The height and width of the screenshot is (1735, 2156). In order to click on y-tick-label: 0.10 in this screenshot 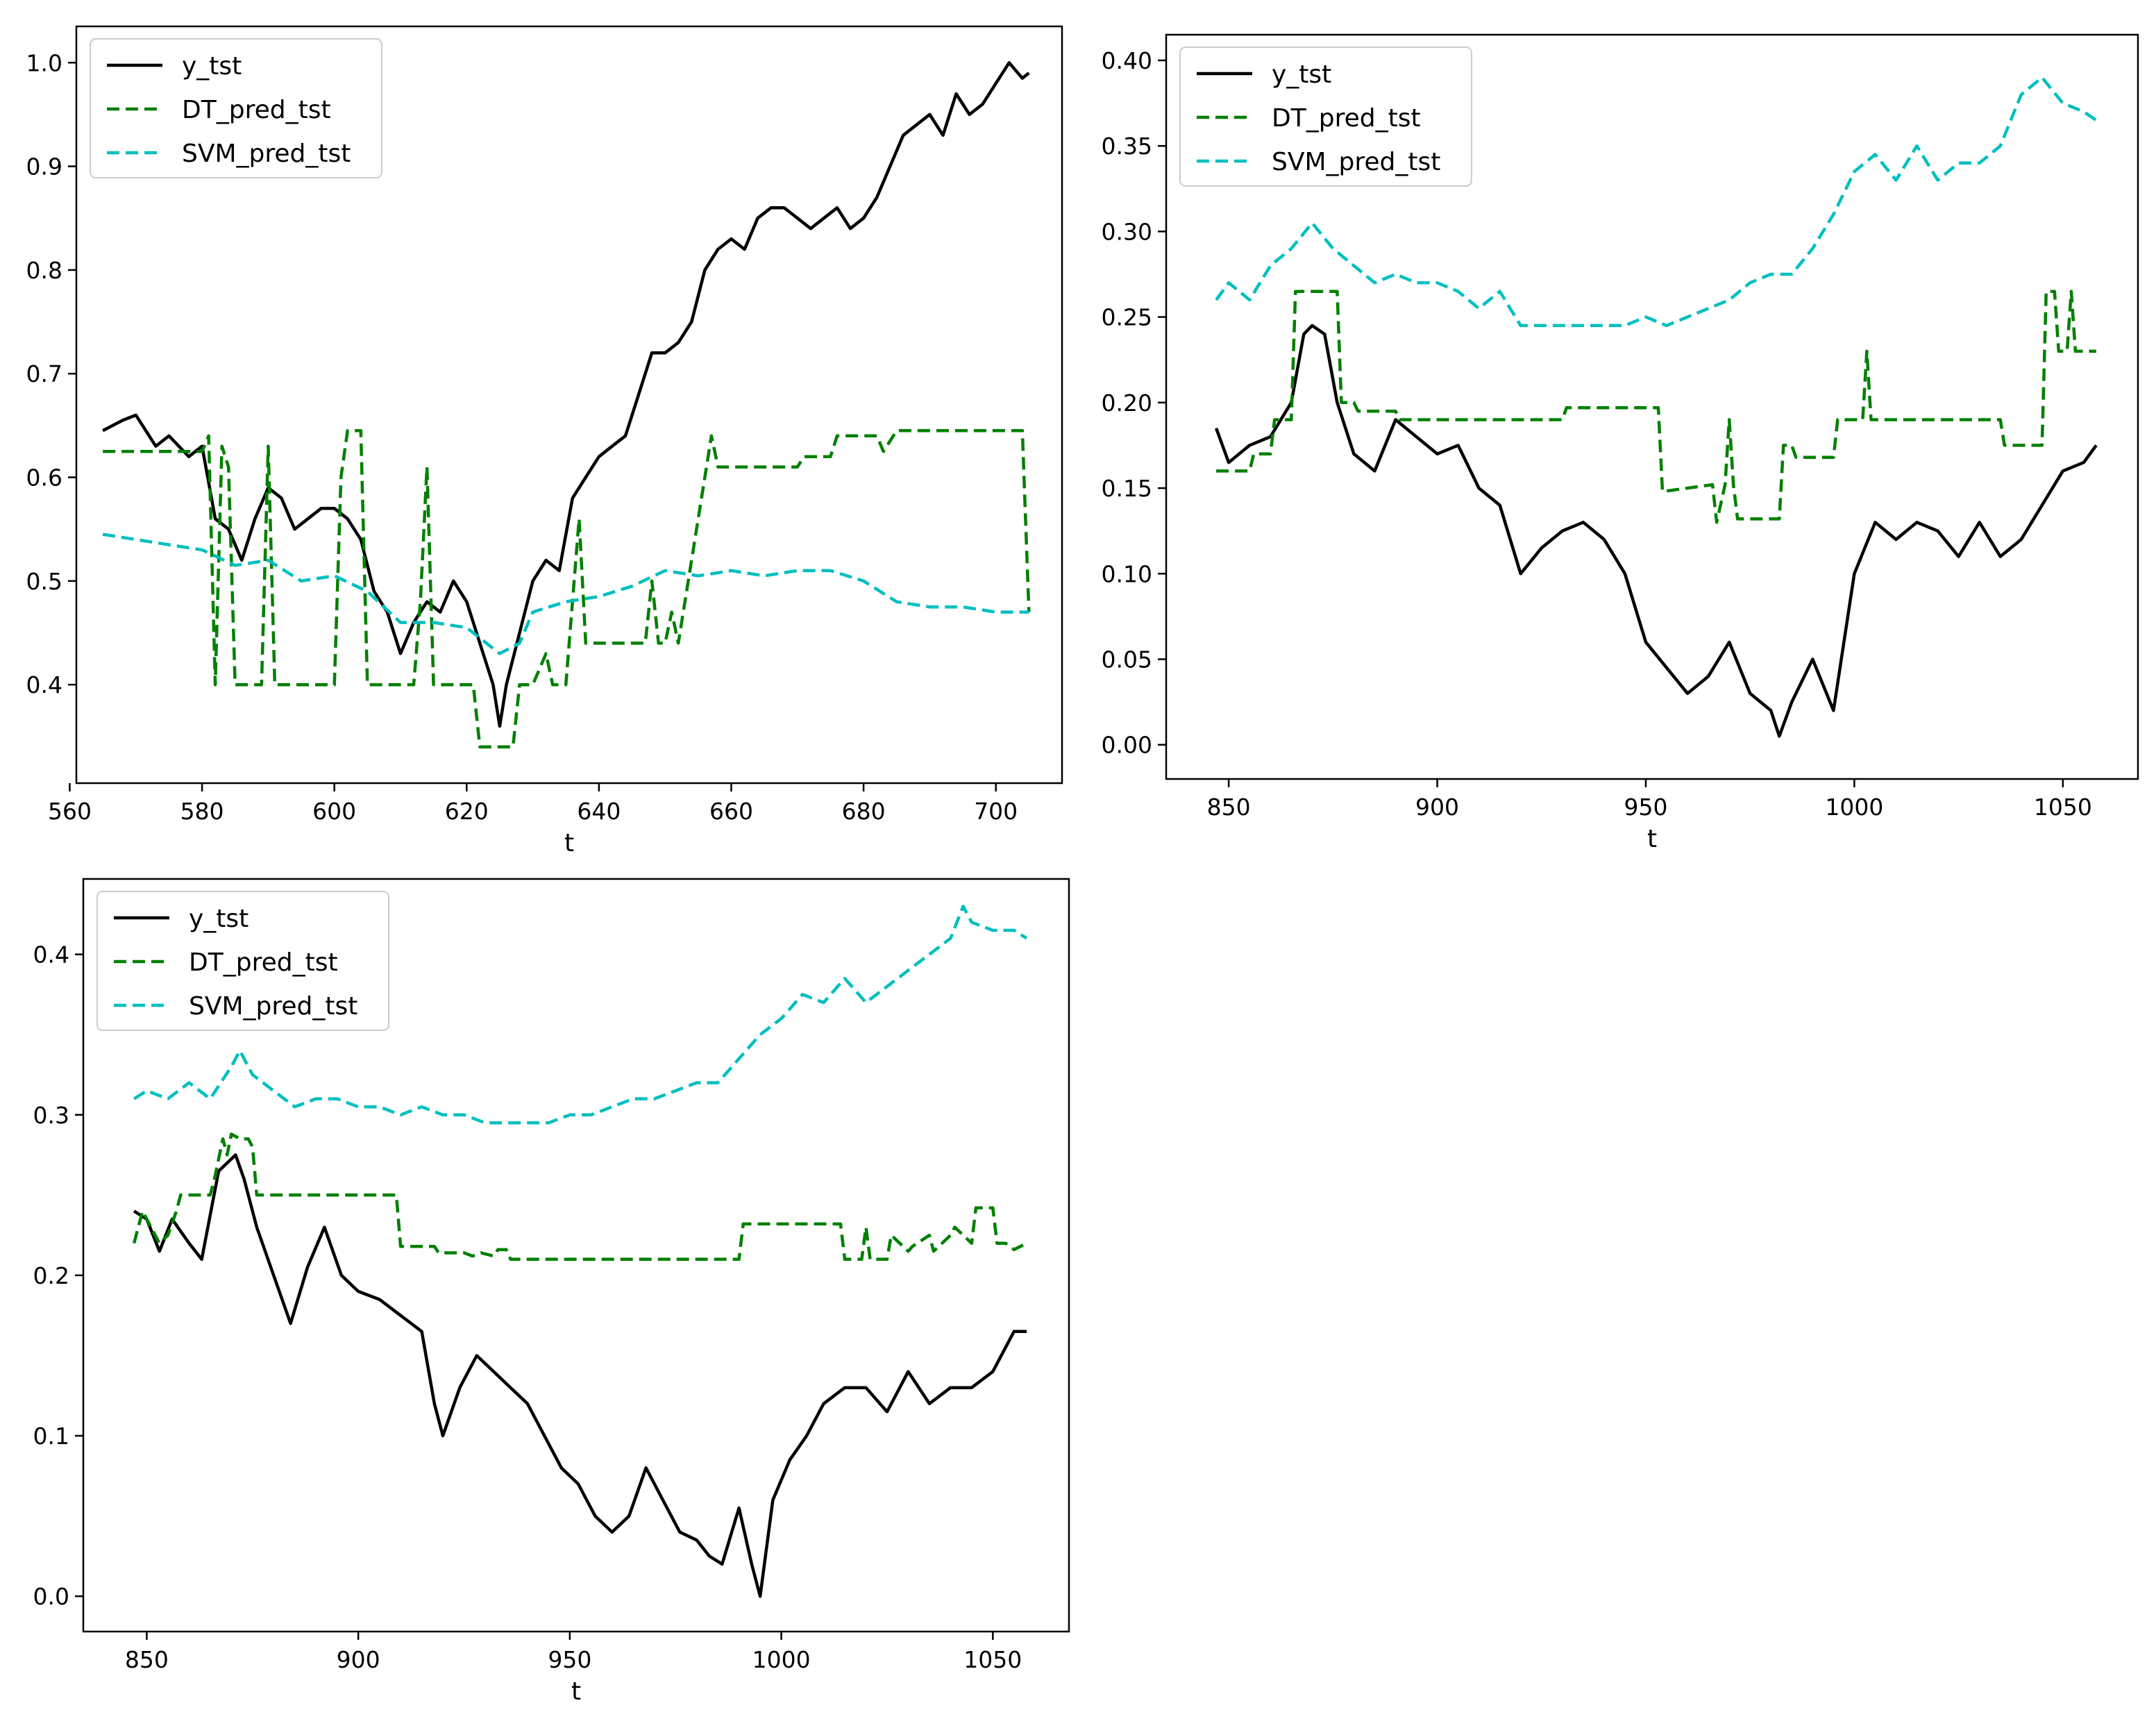, I will do `click(1127, 573)`.